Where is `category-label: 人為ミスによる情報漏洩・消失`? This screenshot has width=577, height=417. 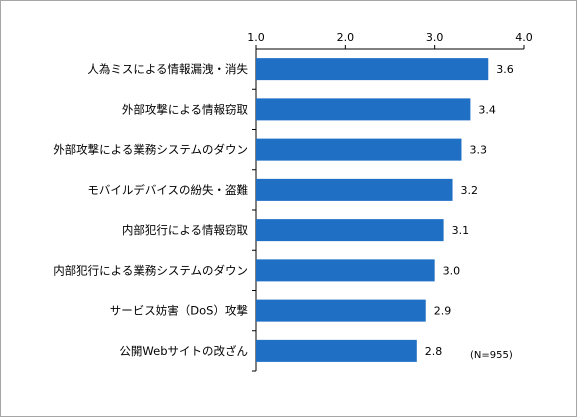
category-label: 人為ミスによる情報漏洩・消失 is located at coordinates (167, 69).